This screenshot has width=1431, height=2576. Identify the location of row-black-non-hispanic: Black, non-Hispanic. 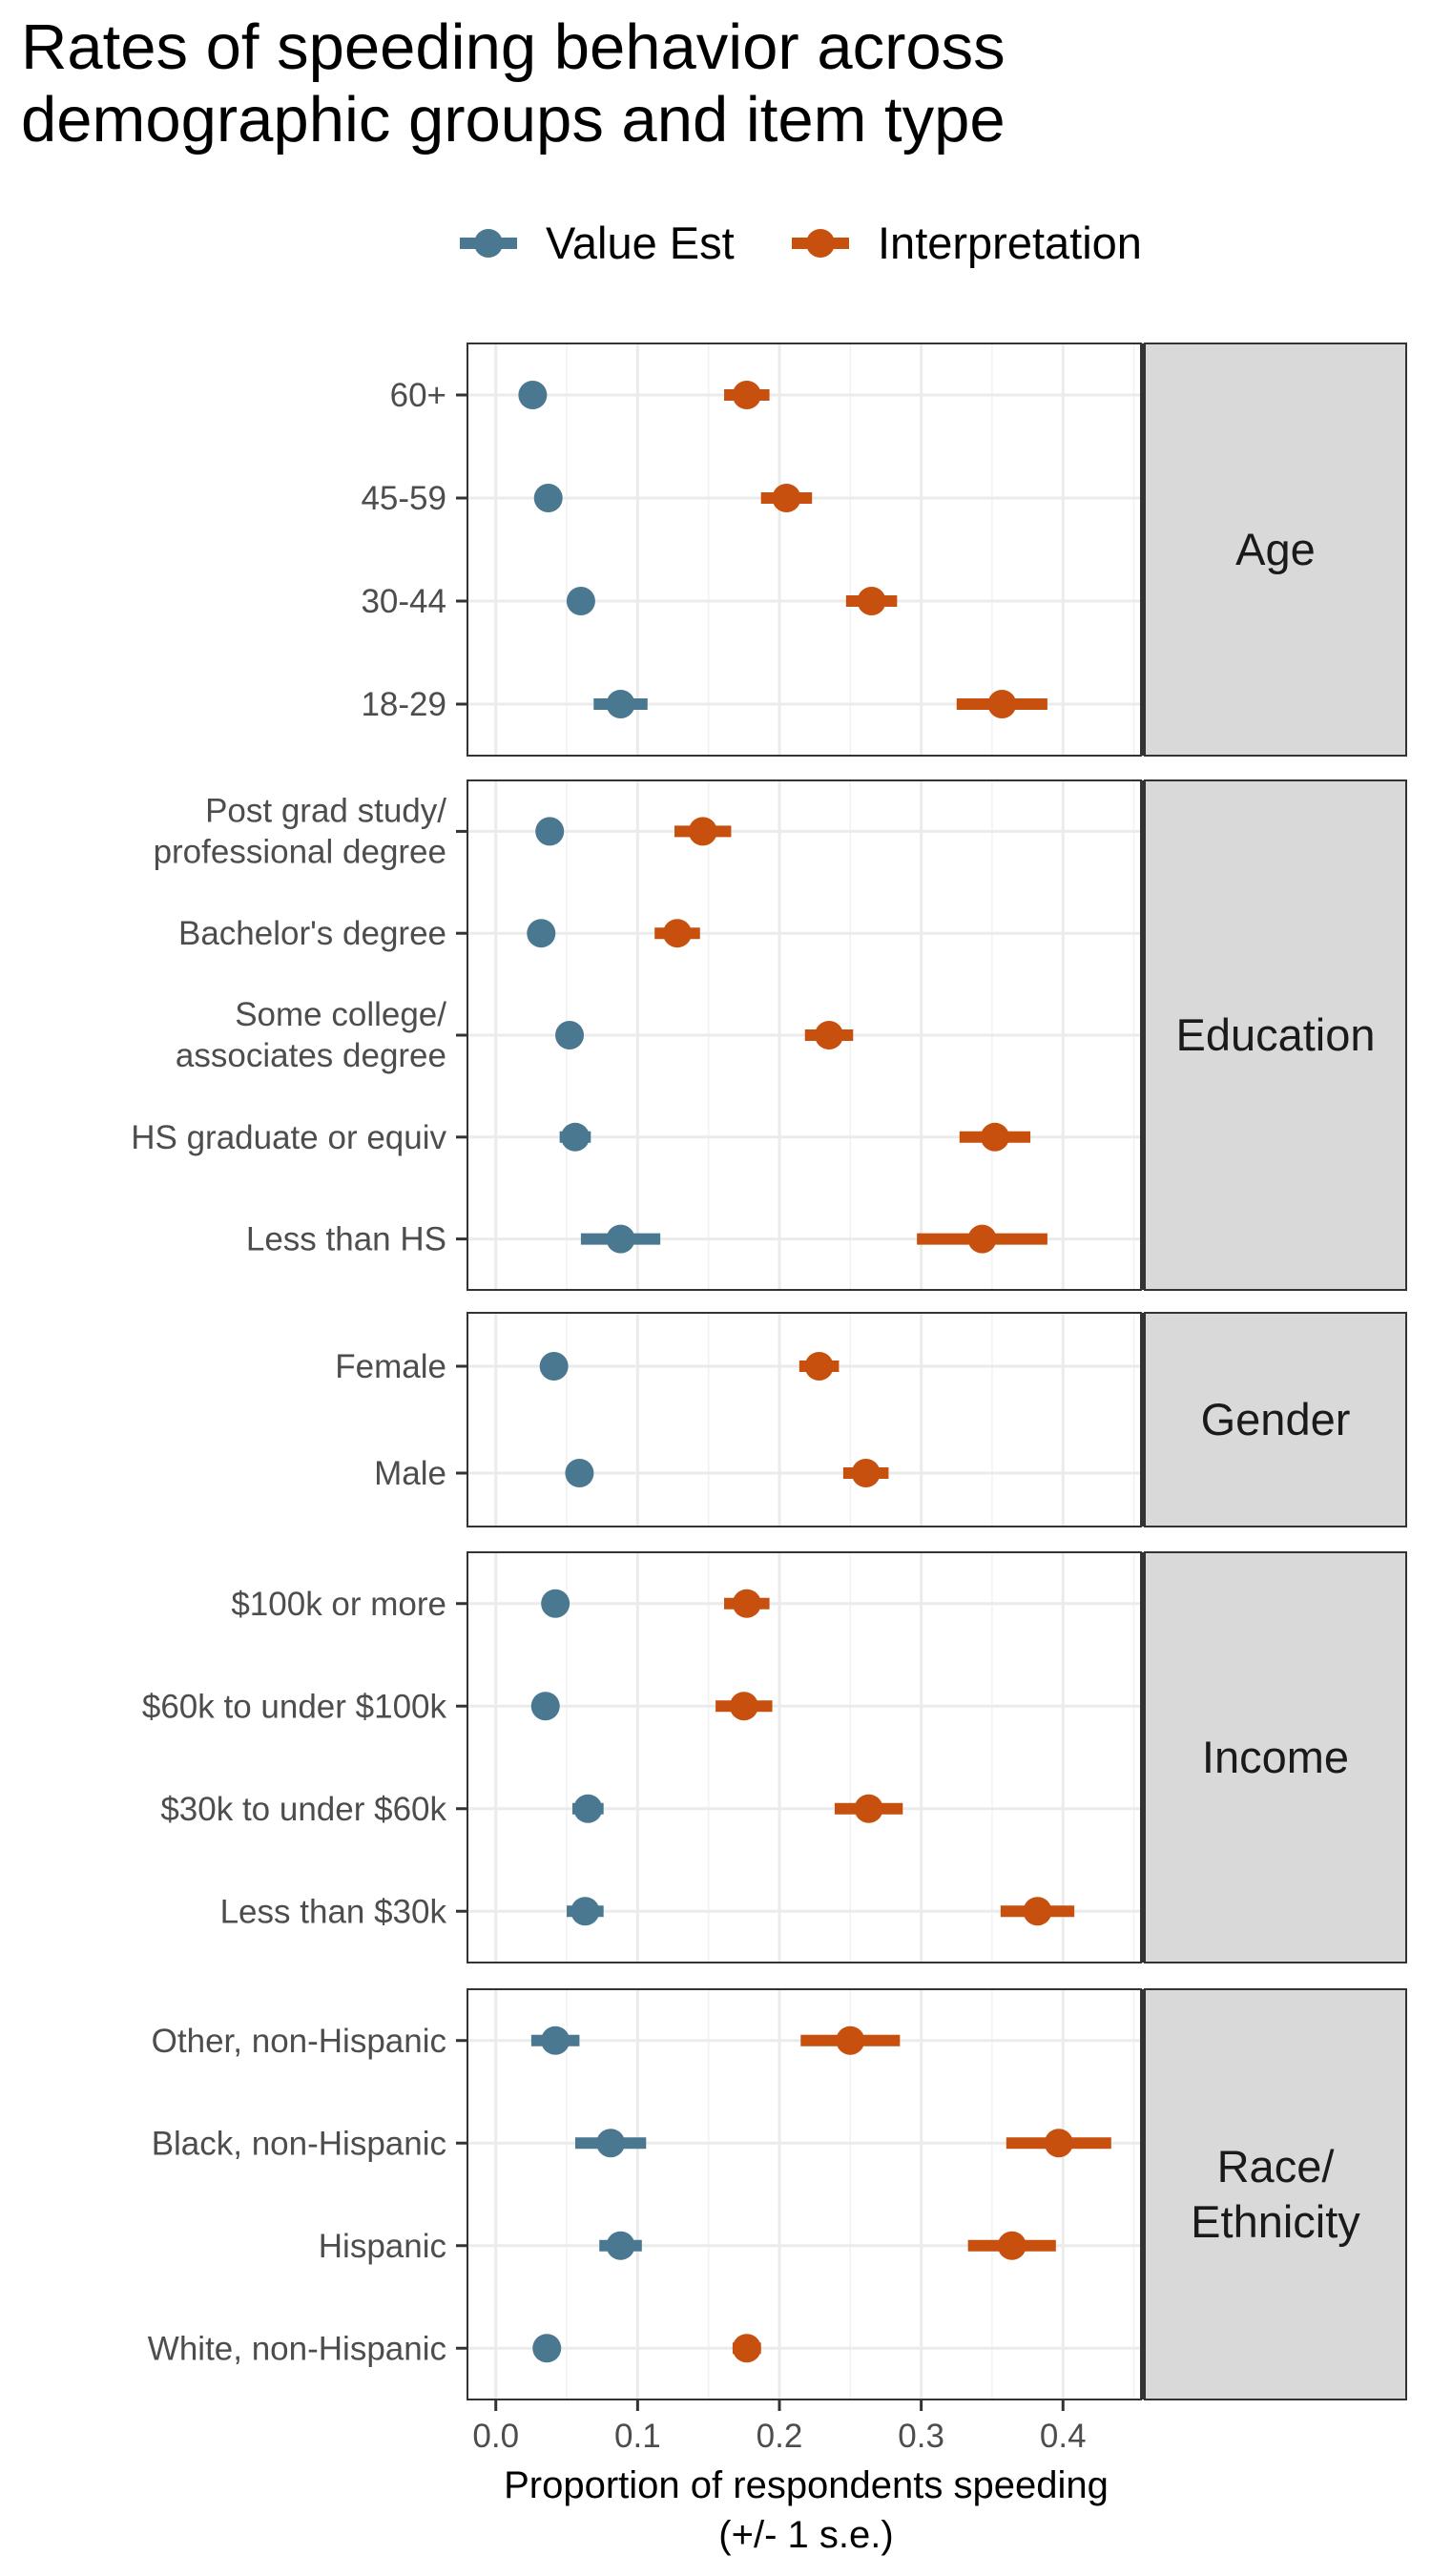
(646, 2143).